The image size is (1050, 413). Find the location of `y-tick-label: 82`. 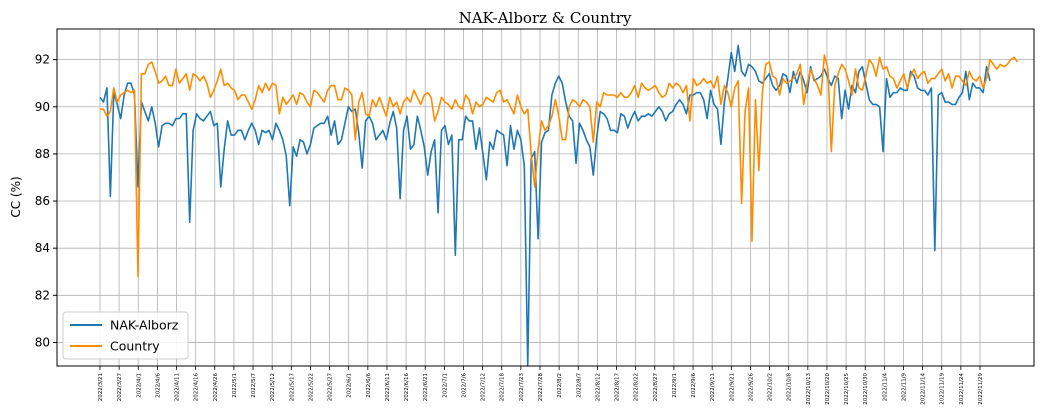

y-tick-label: 82 is located at coordinates (42, 295).